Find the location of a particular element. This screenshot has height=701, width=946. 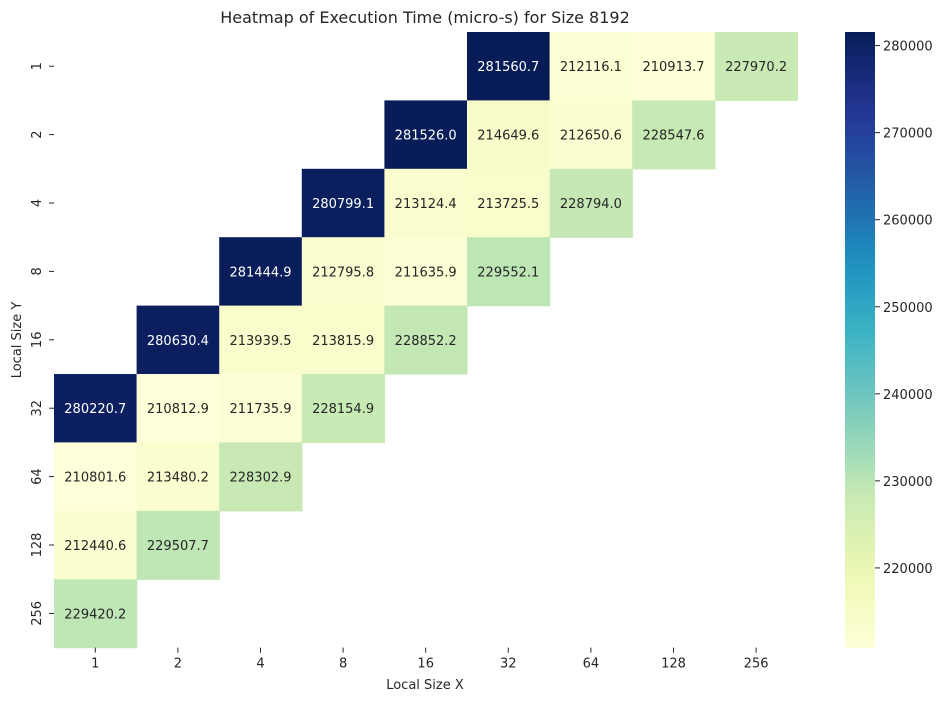

cell-value-label: 227970.2 is located at coordinates (756, 67).